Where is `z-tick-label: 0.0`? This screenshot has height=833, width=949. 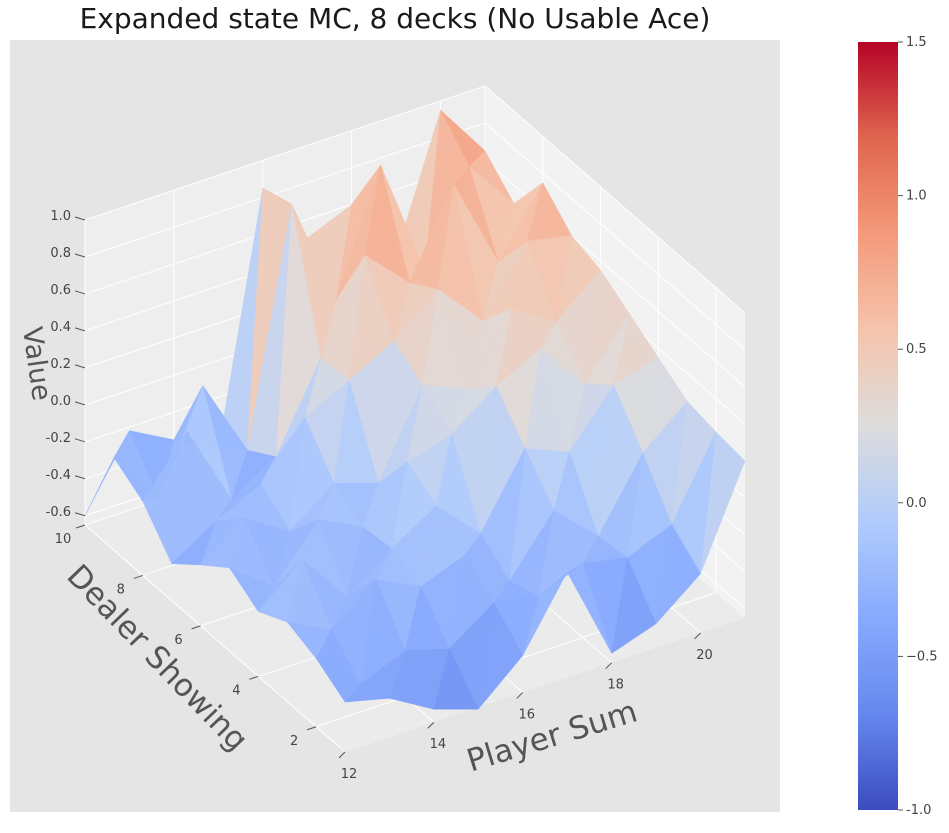
z-tick-label: 0.0 is located at coordinates (60, 401).